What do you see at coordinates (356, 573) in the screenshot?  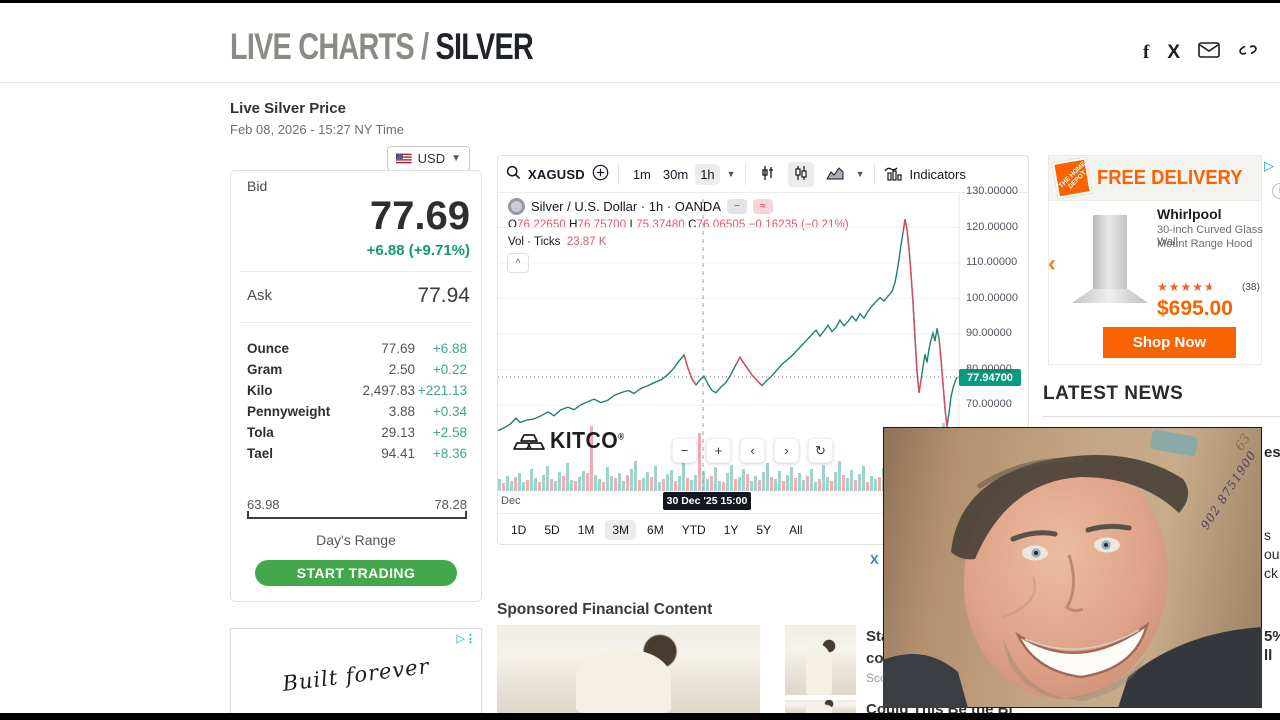 I see `start-trading-button: START TRADING` at bounding box center [356, 573].